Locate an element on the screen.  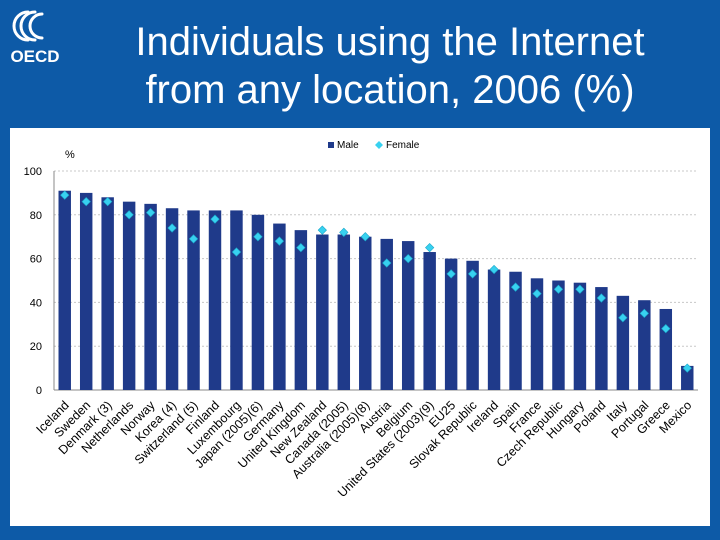
title-line-1: Individuals using the Internet is located at coordinates (390, 42).